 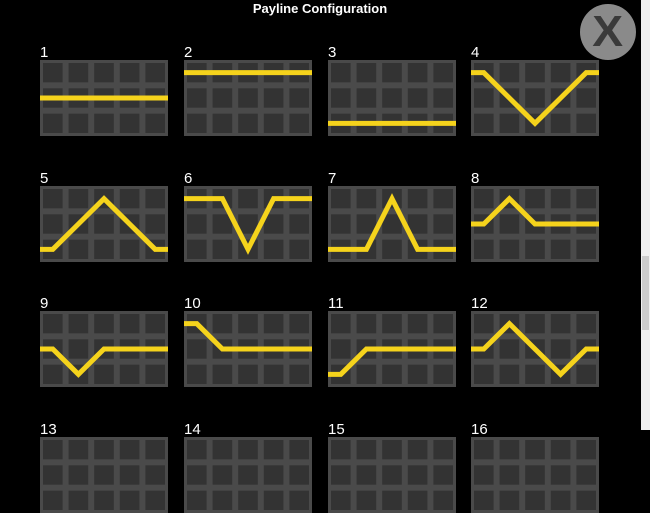 I want to click on page-title: Payline Configuration, so click(x=320, y=8).